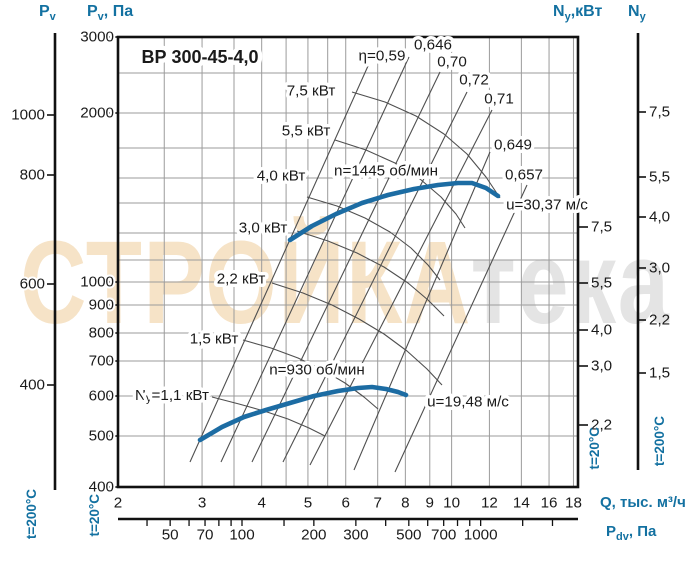  Describe the element at coordinates (101, 305) in the screenshot. I see `tick-label-pv-inner: 900` at that location.